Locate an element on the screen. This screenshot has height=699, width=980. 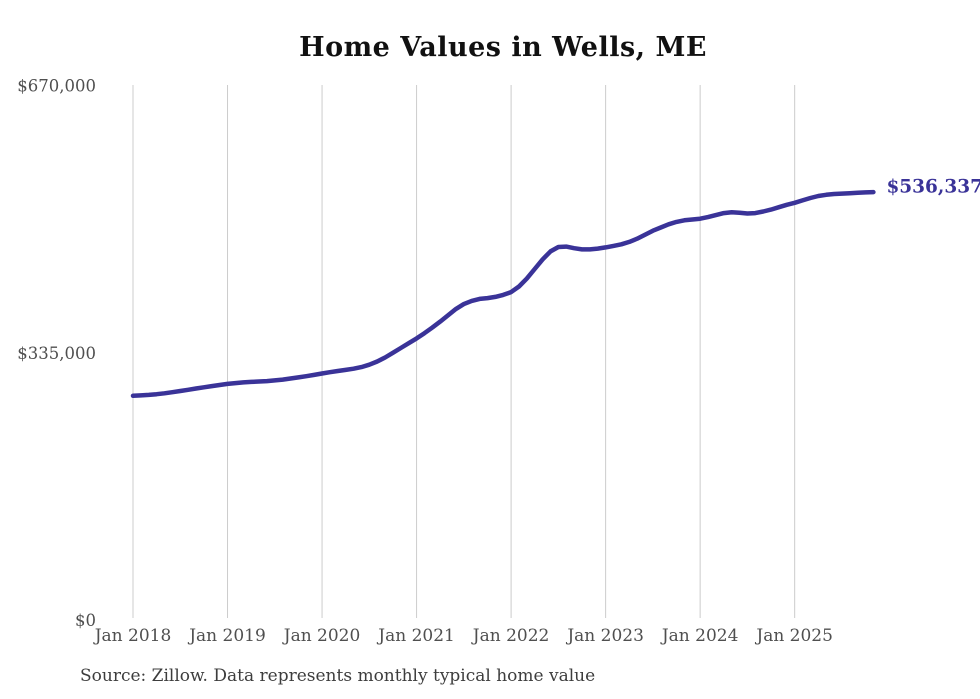
chart-title: Home Values in Wells, ME is located at coordinates (503, 47).